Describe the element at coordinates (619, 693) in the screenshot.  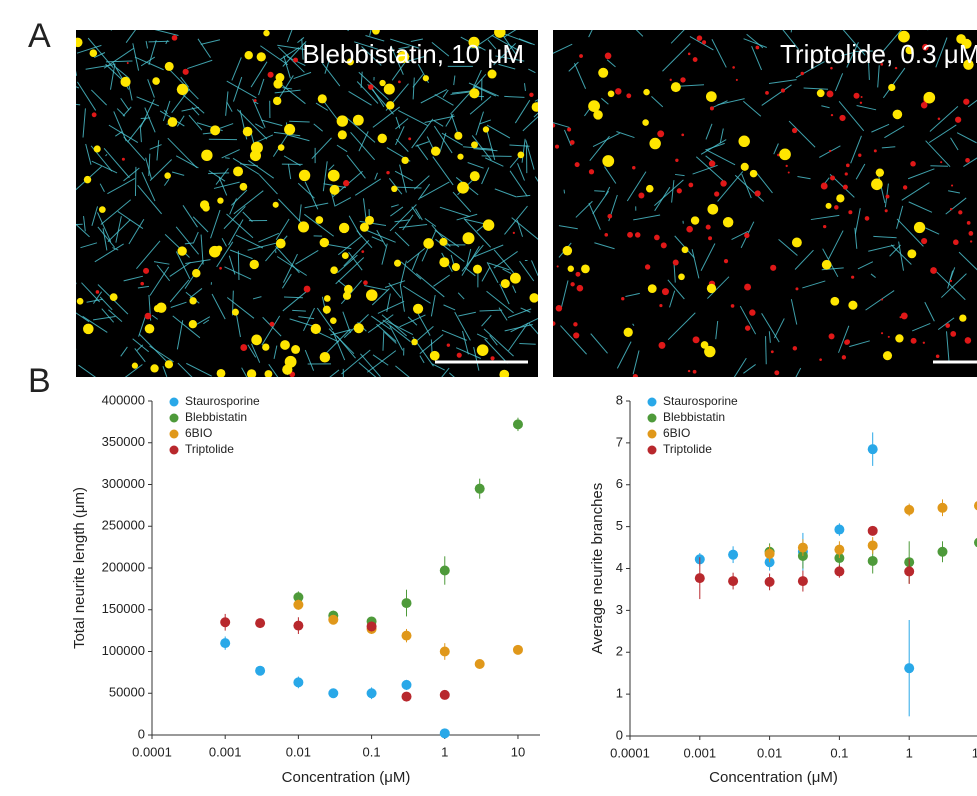
I see `y-tick-label: 1` at that location.